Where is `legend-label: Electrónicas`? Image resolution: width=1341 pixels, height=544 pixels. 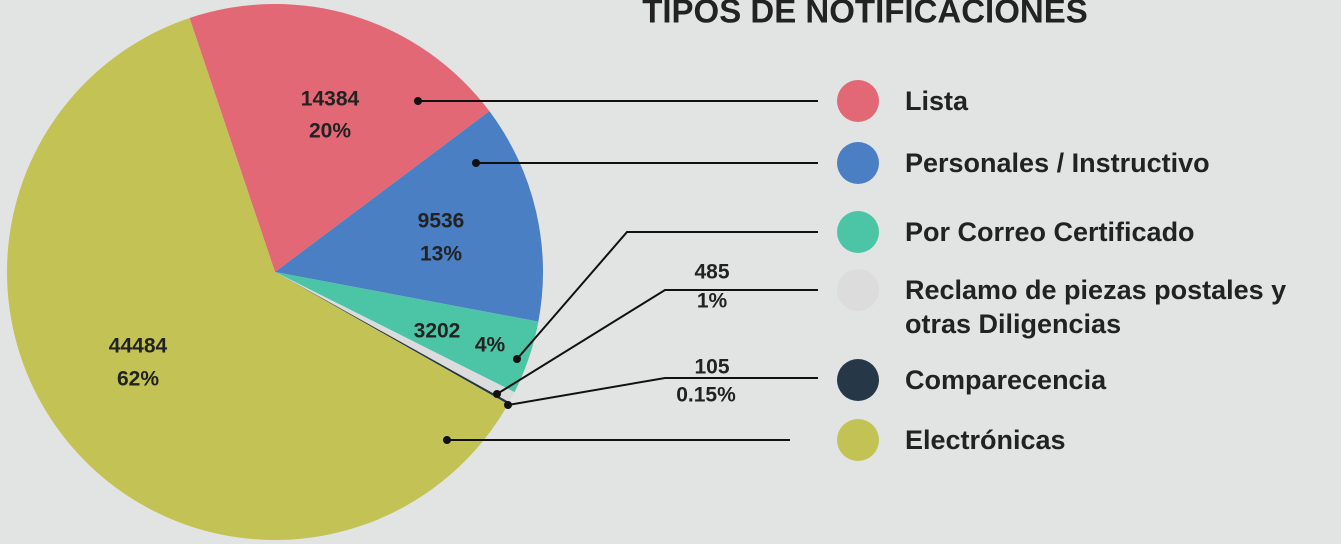
legend-label: Electrónicas is located at coordinates (985, 440).